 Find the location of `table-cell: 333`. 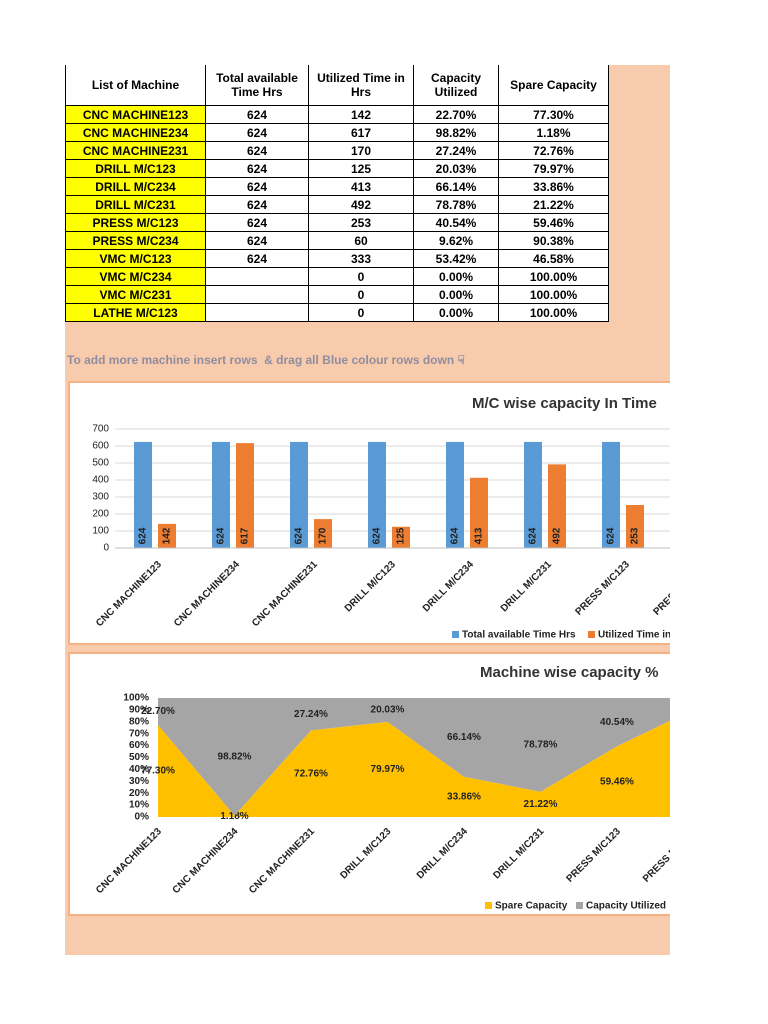

table-cell: 333 is located at coordinates (361, 258).